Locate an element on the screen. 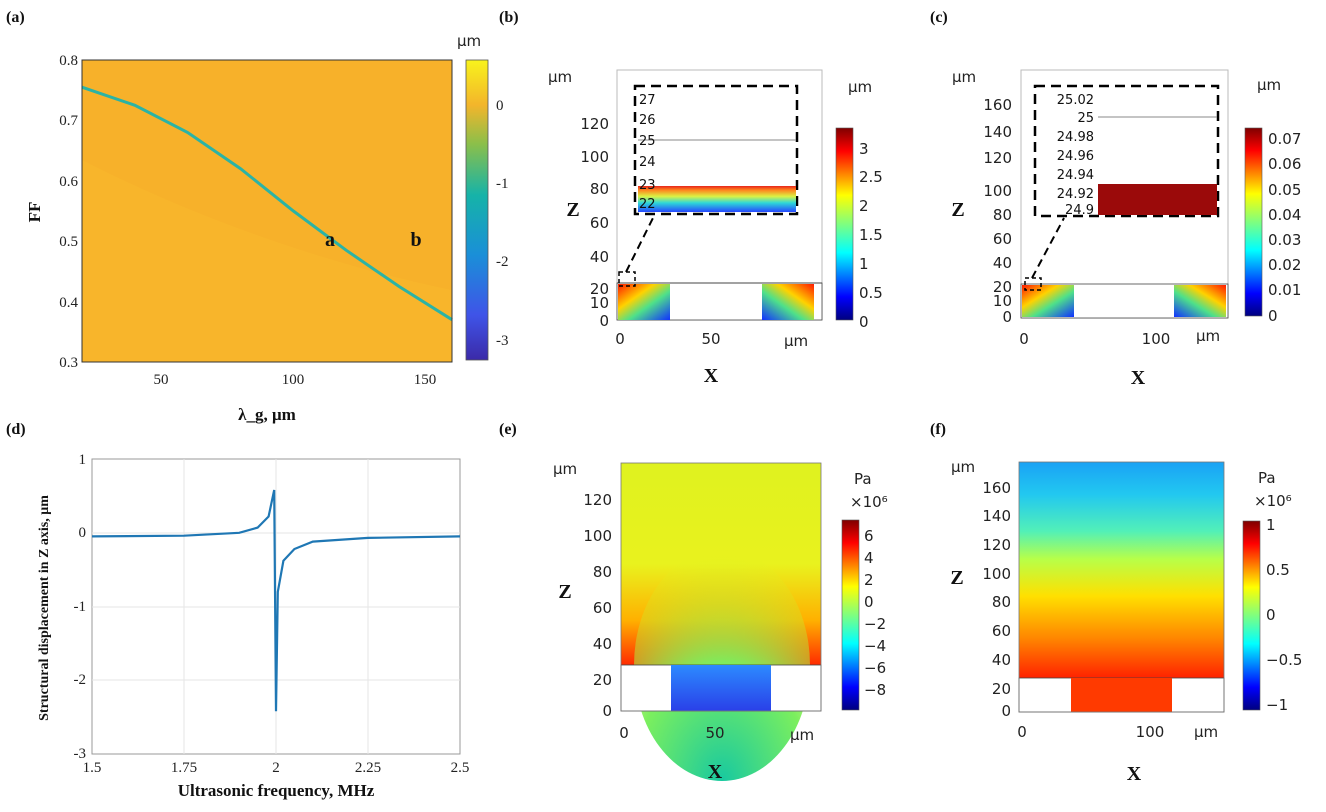  panel-b-ytick: 0 is located at coordinates (604, 321).